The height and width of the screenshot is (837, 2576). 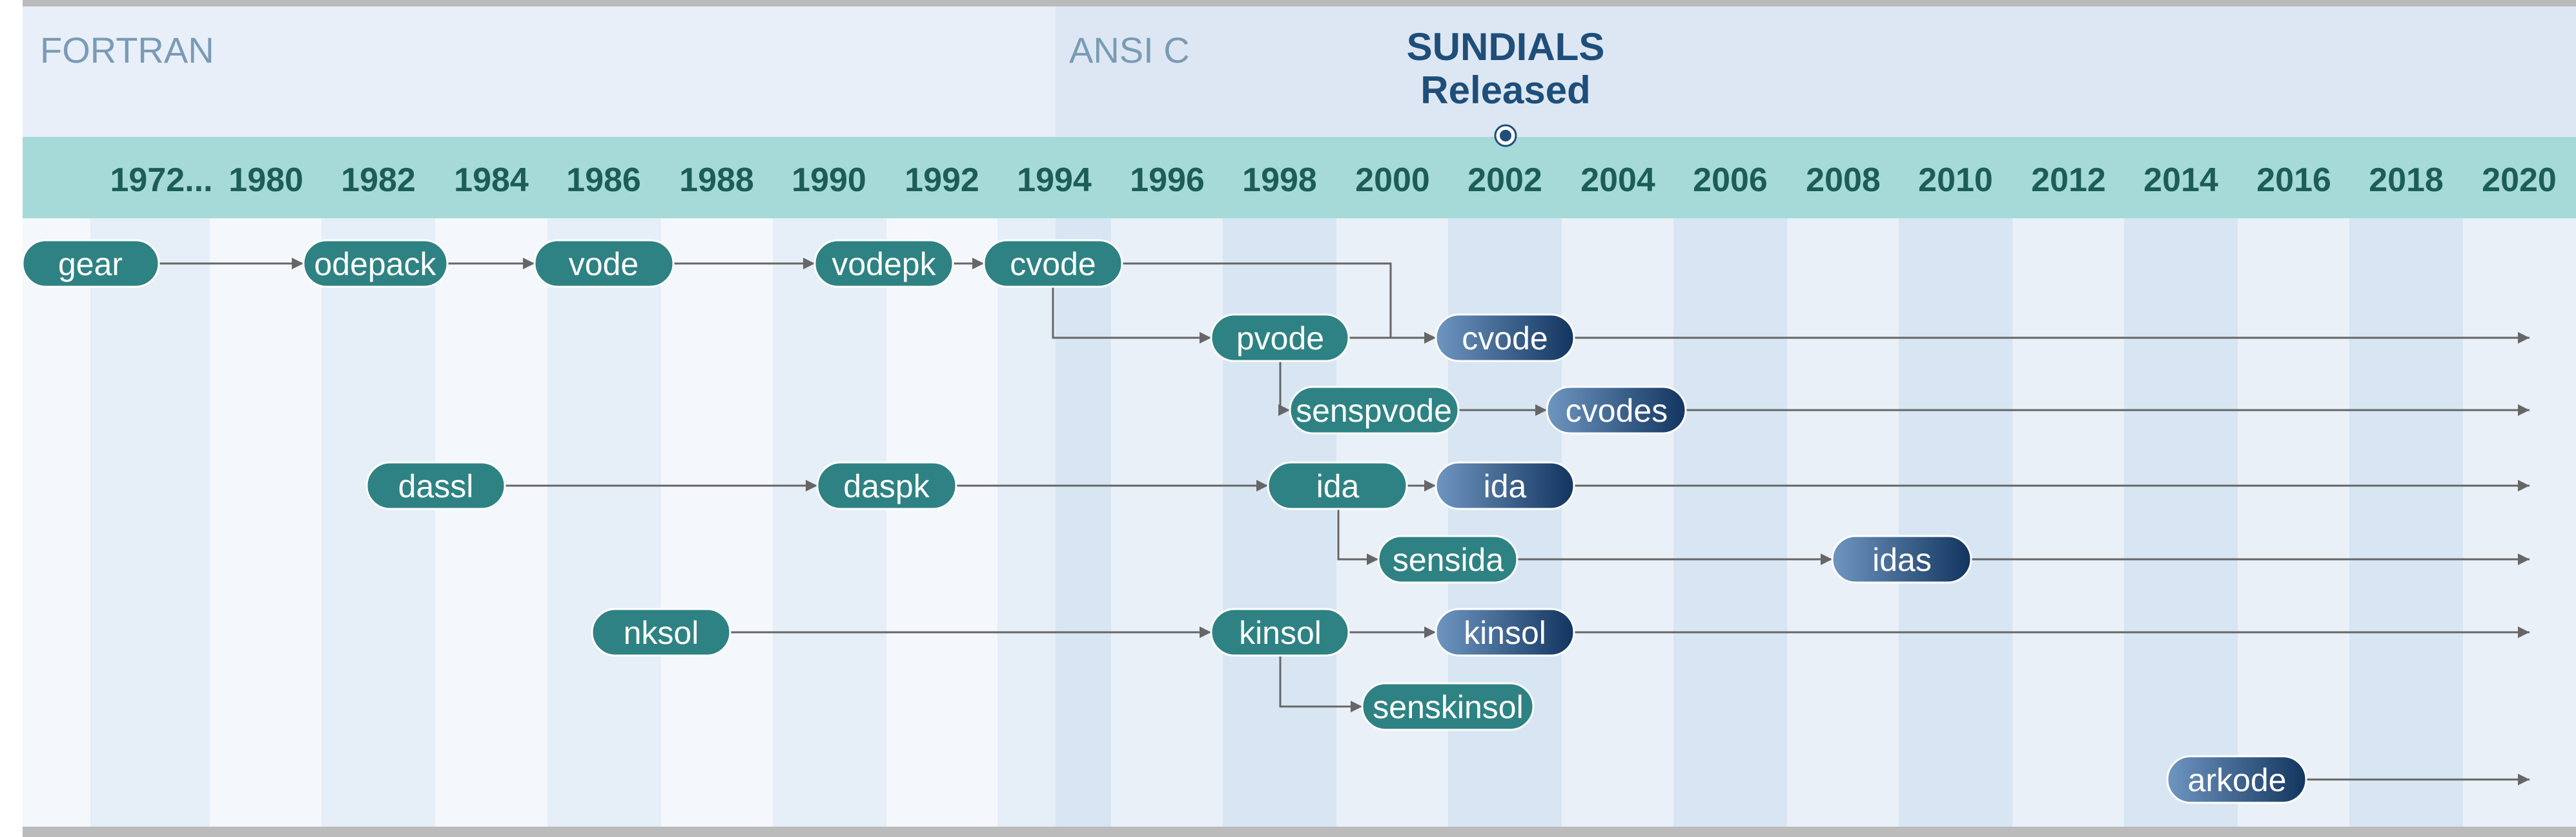 I want to click on node-cvodes-pill, so click(x=1617, y=411).